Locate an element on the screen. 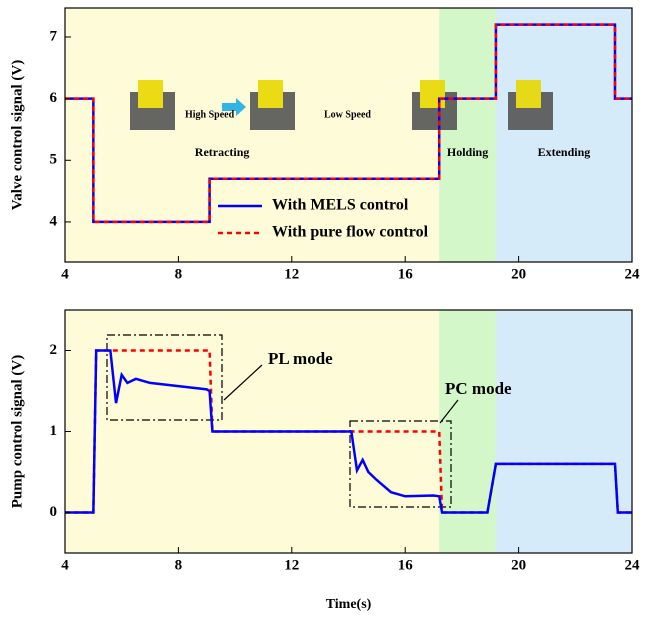 The image size is (649, 620). arrow is located at coordinates (234, 107).